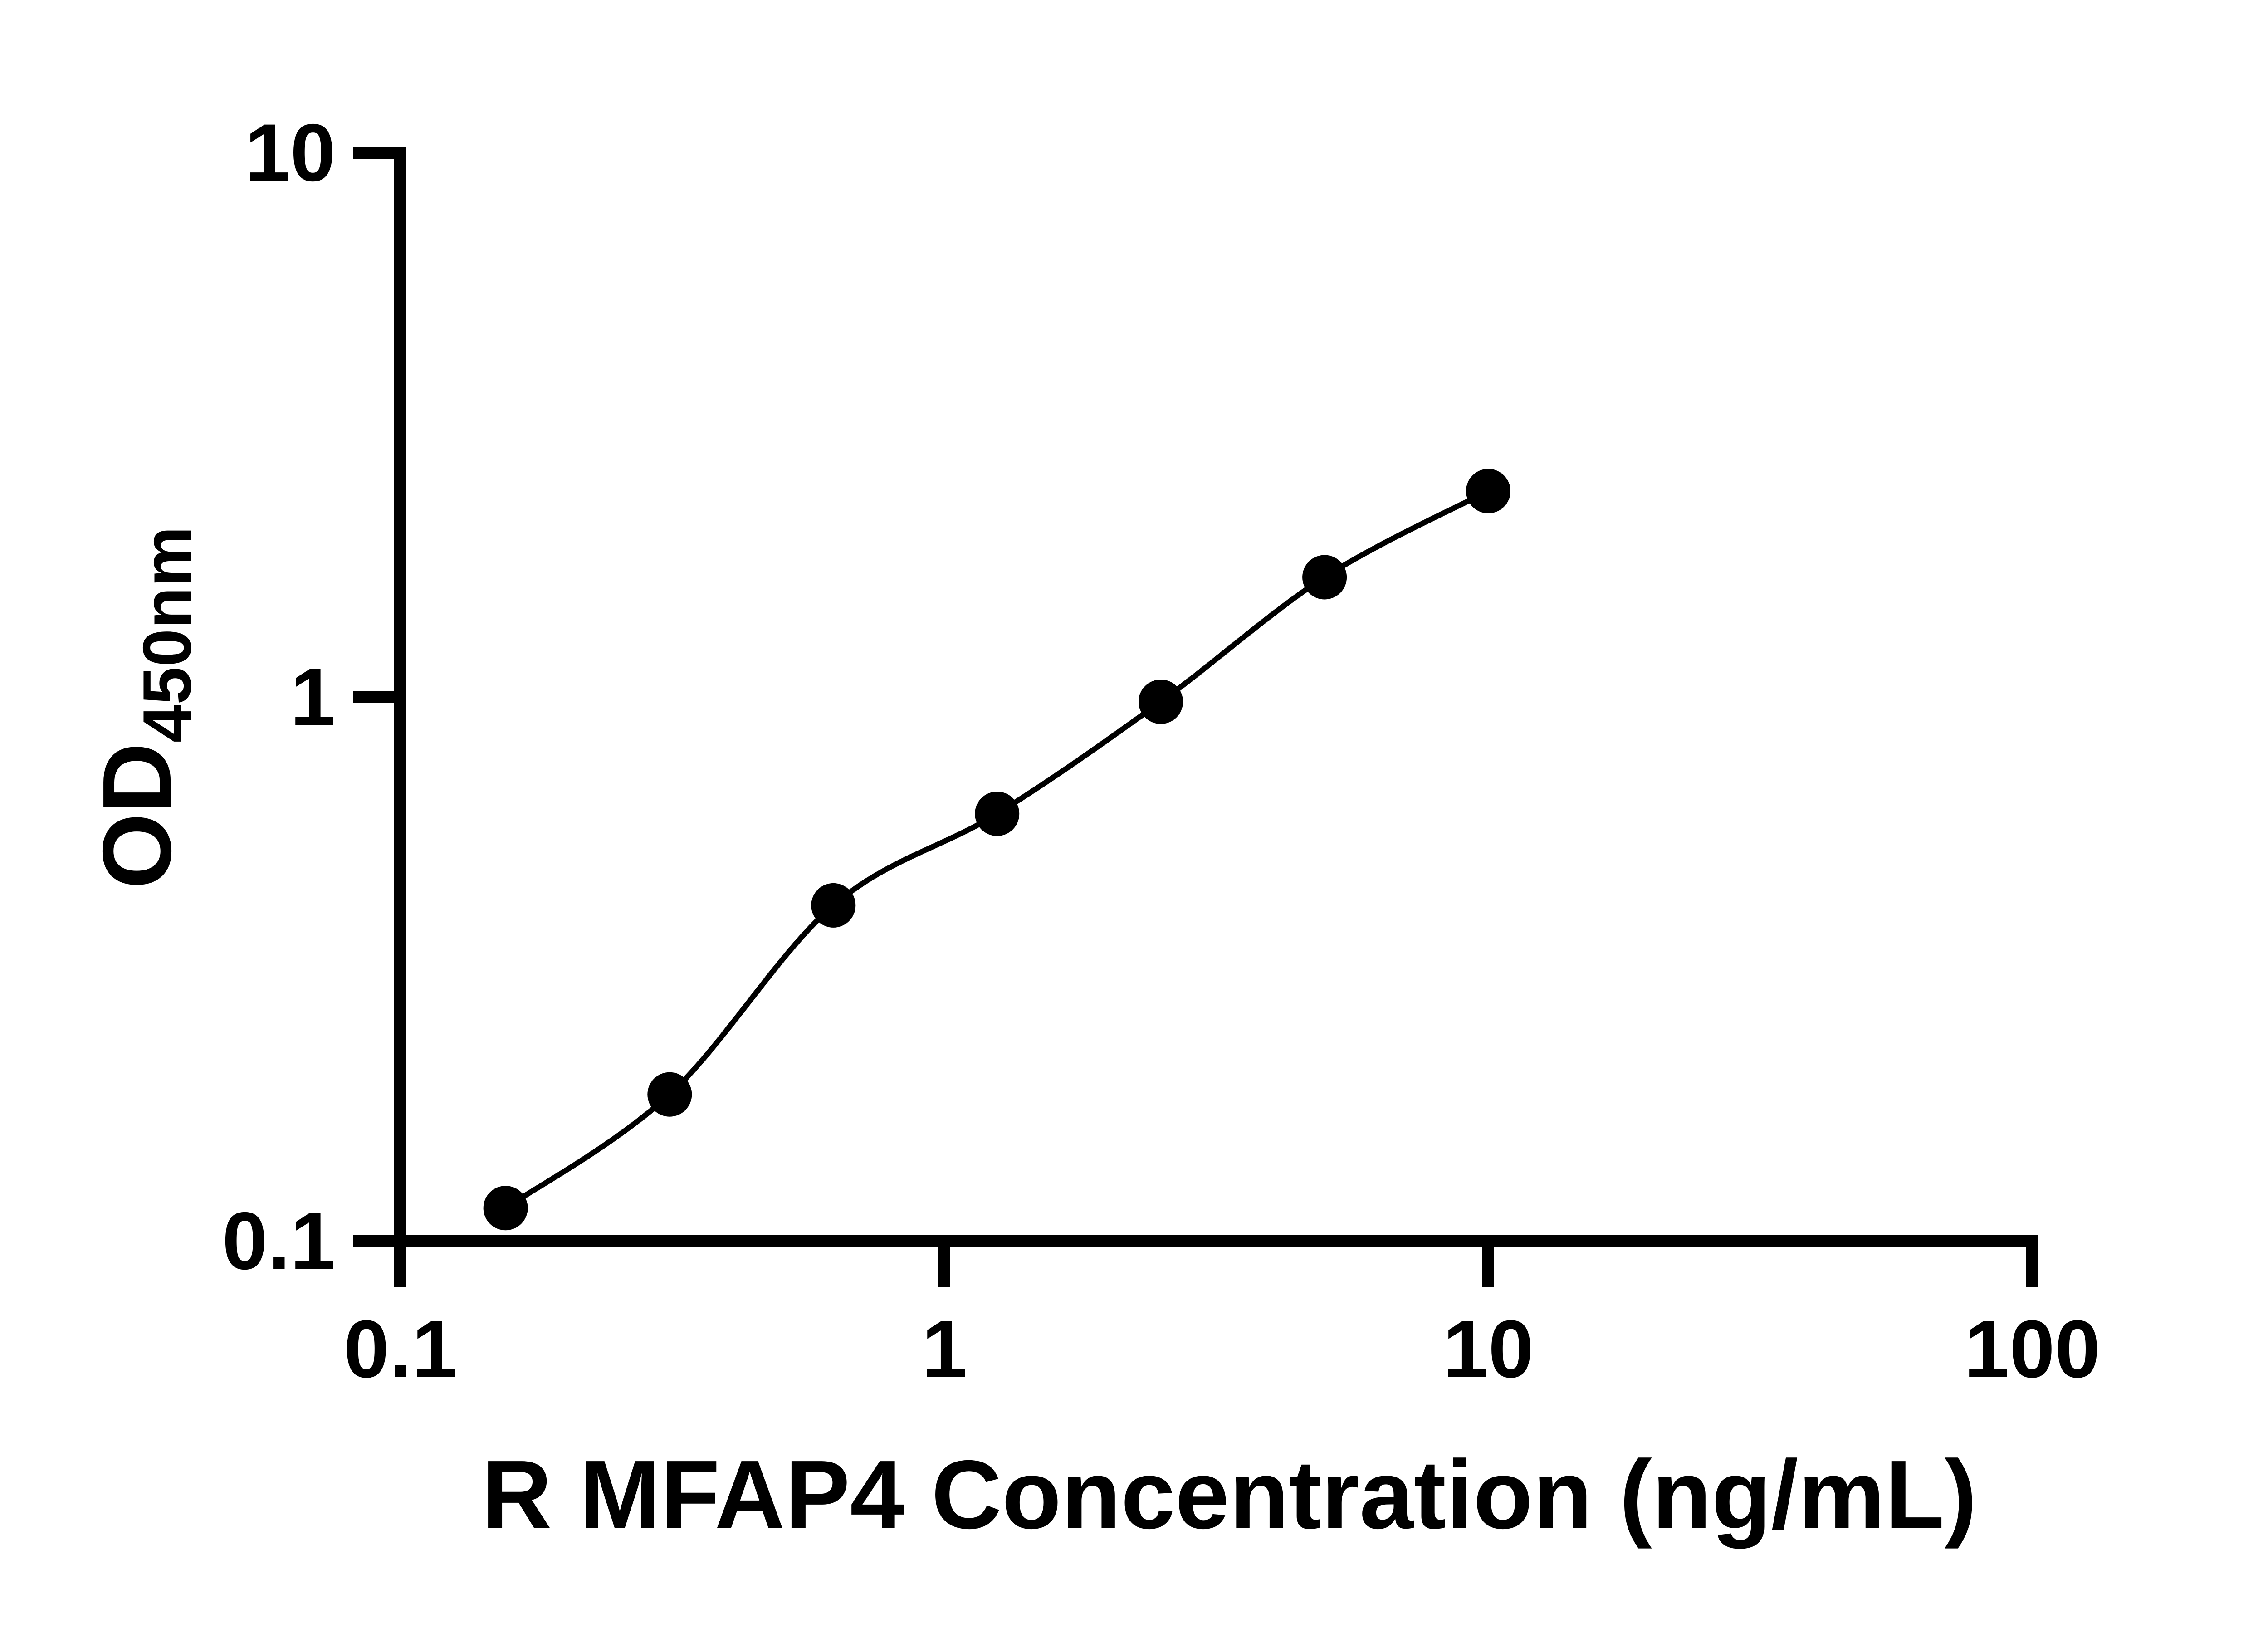 Image resolution: width=2268 pixels, height=1633 pixels. I want to click on x-axis-title: R MFAP4 Concentration (ng/mL), so click(1229, 1494).